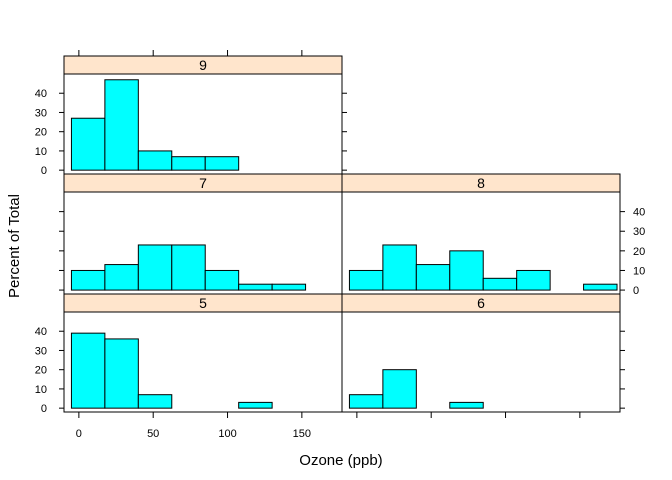 The image size is (672, 480). What do you see at coordinates (153, 434) in the screenshot?
I see `x-tick-label: 50` at bounding box center [153, 434].